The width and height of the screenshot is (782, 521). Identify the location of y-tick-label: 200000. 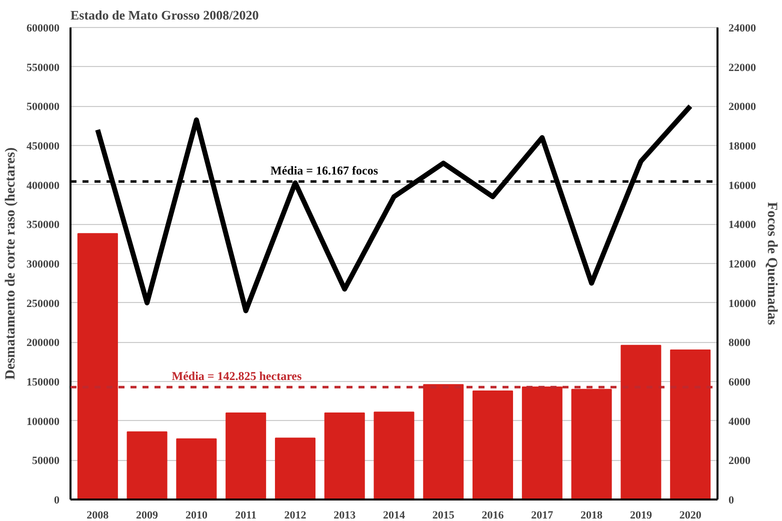
(43, 343).